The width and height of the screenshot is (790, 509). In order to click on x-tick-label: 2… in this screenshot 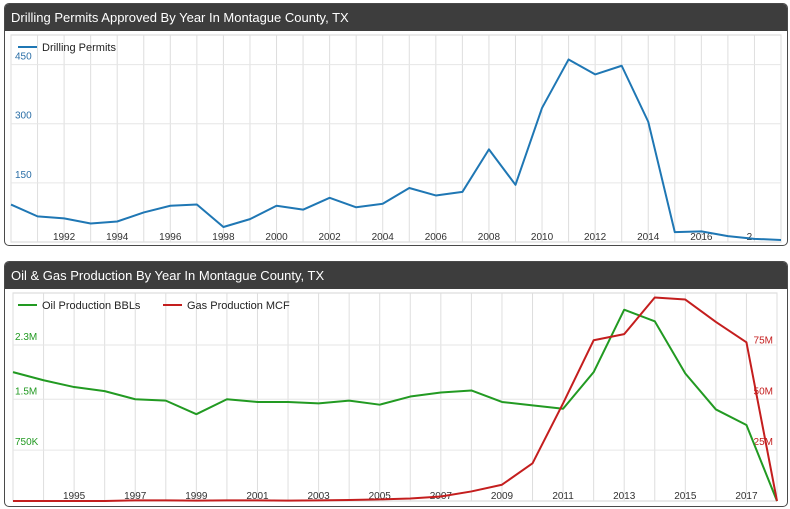, I will do `click(755, 237)`.